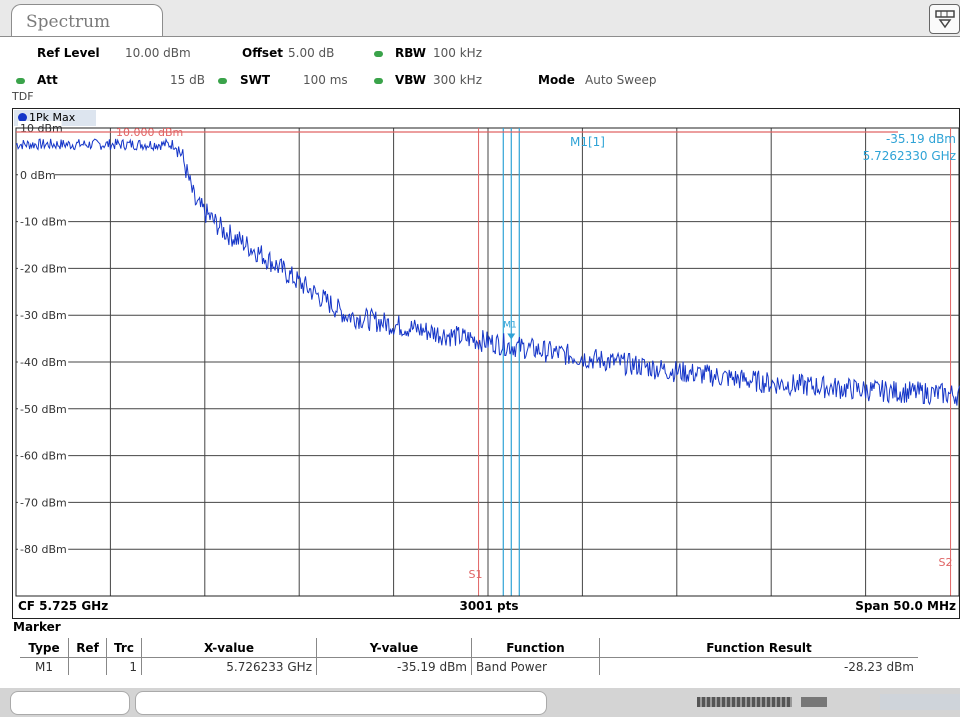 The height and width of the screenshot is (717, 960). Describe the element at coordinates (52, 117) in the screenshot. I see `trace-label-text: 1Pk Max` at that location.